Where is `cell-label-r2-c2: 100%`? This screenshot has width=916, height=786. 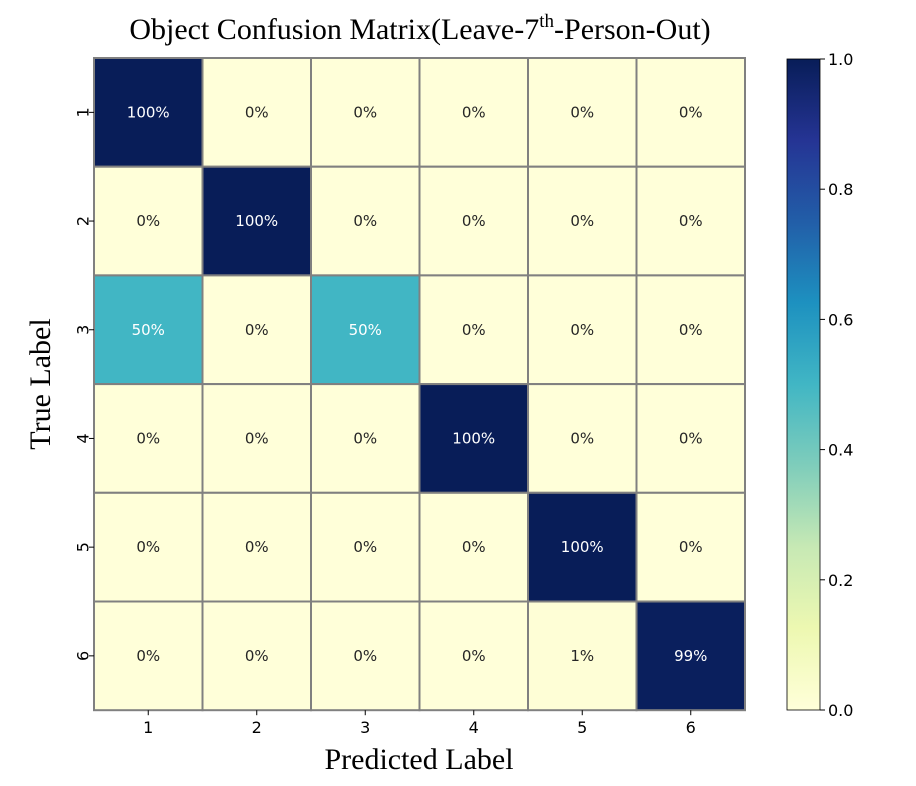
cell-label-r2-c2: 100% is located at coordinates (256, 221).